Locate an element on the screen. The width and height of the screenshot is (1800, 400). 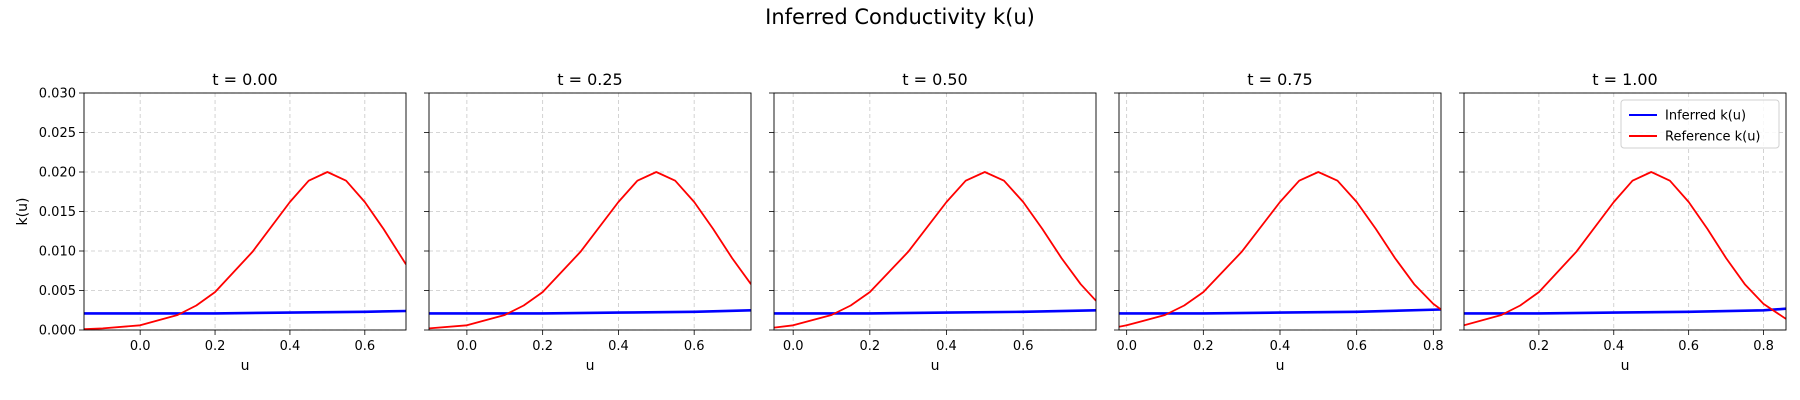
y-tick-label: 0.010 is located at coordinates (57, 252).